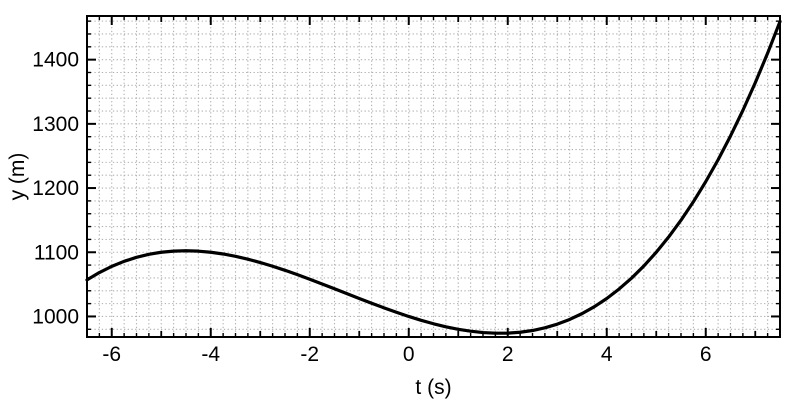 The height and width of the screenshot is (400, 800). What do you see at coordinates (17, 177) in the screenshot?
I see `y-axis-label: y (m)` at bounding box center [17, 177].